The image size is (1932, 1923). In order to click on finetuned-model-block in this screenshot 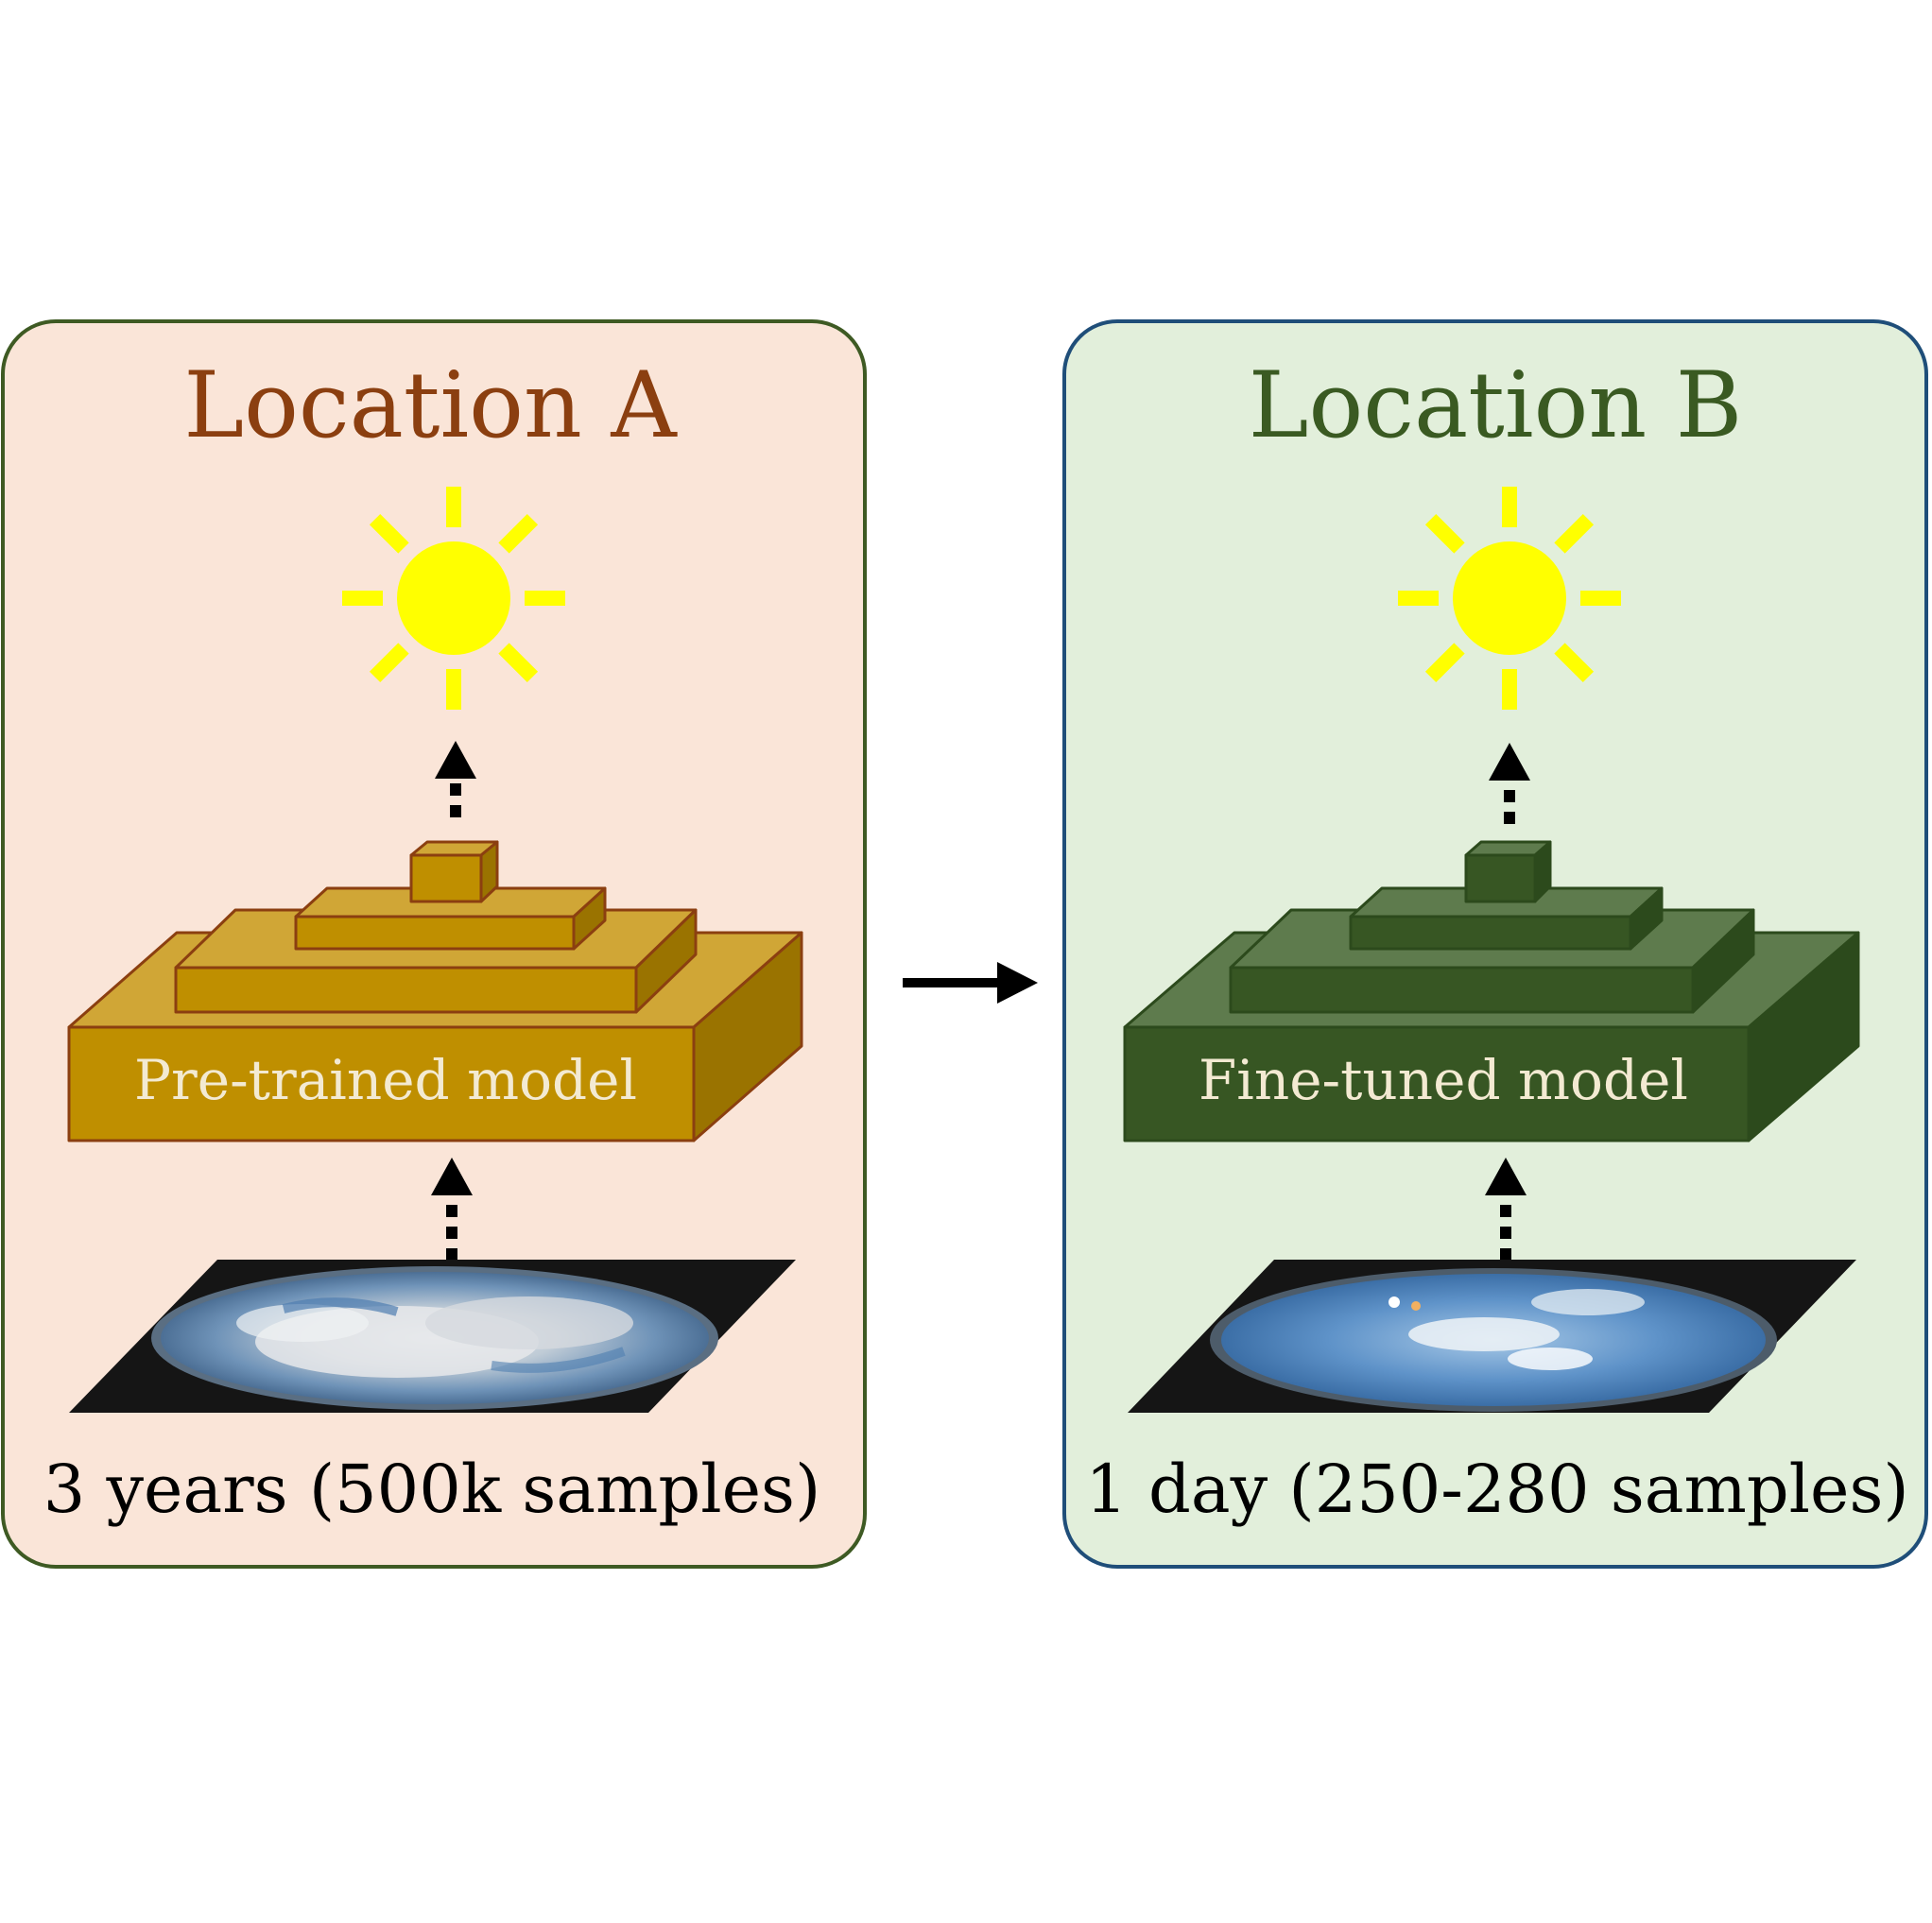, I will do `click(1491, 991)`.